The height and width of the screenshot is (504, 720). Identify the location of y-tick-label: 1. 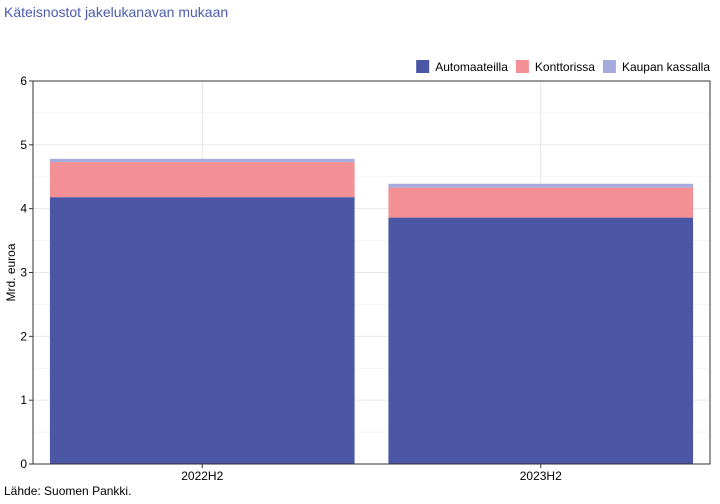
(23, 400).